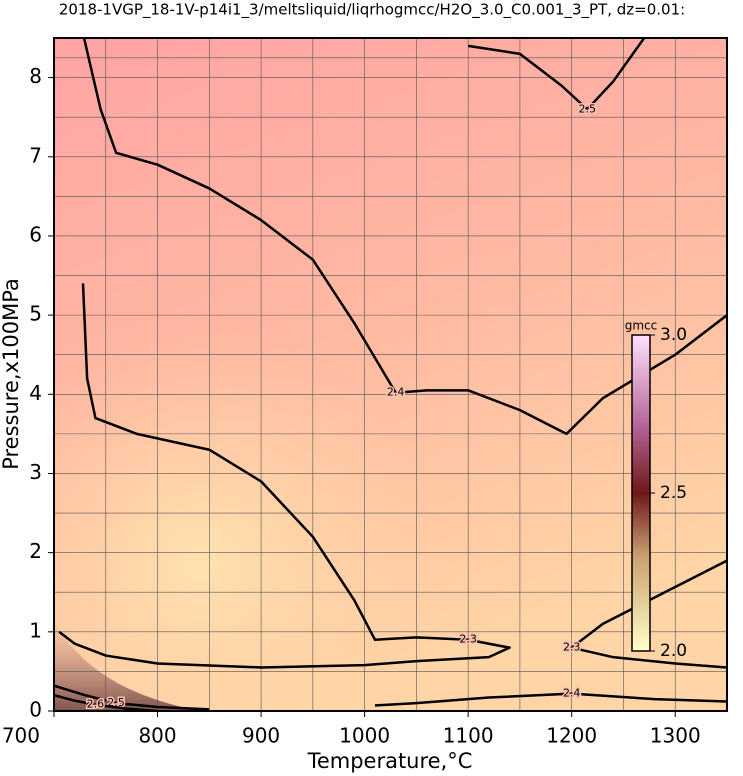 This screenshot has height=776, width=743. I want to click on colorbar-tick-label: 3.0, so click(673, 335).